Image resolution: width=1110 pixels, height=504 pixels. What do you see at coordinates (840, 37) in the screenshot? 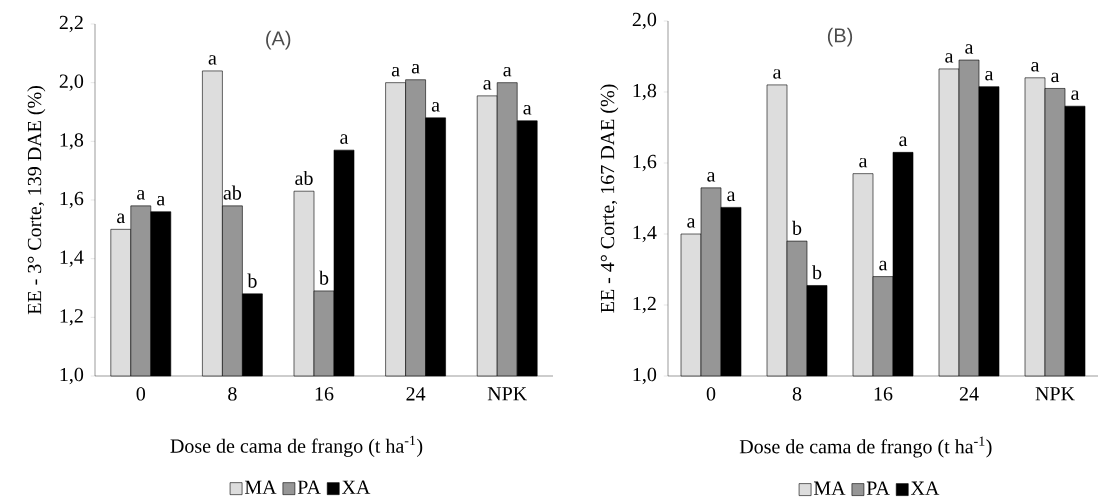
I see `chart-title: (B)` at bounding box center [840, 37].